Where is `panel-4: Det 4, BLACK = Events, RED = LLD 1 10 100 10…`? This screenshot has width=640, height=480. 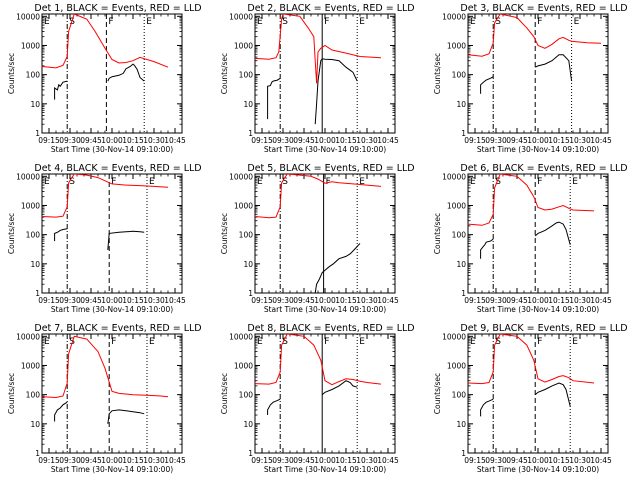 panel-4: Det 4, BLACK = Events, RED = LLD 1 10 100 10… is located at coordinates (104, 238).